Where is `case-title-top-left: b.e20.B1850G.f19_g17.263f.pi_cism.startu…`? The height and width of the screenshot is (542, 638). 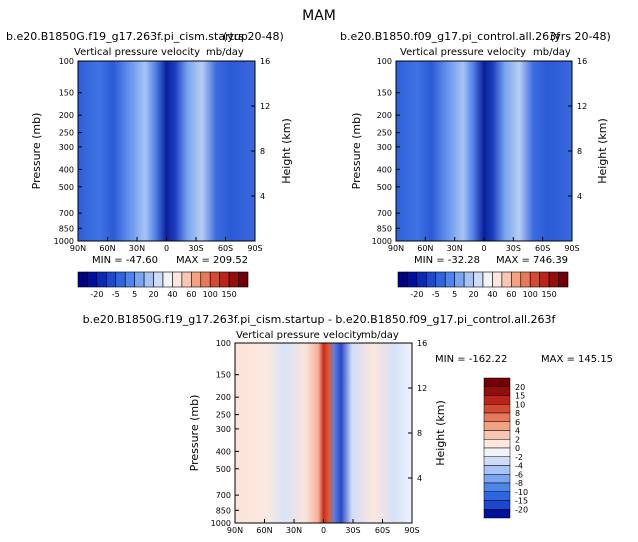 case-title-top-left: b.e20.B1850G.f19_g17.263f.pi_cism.startu… is located at coordinates (127, 36).